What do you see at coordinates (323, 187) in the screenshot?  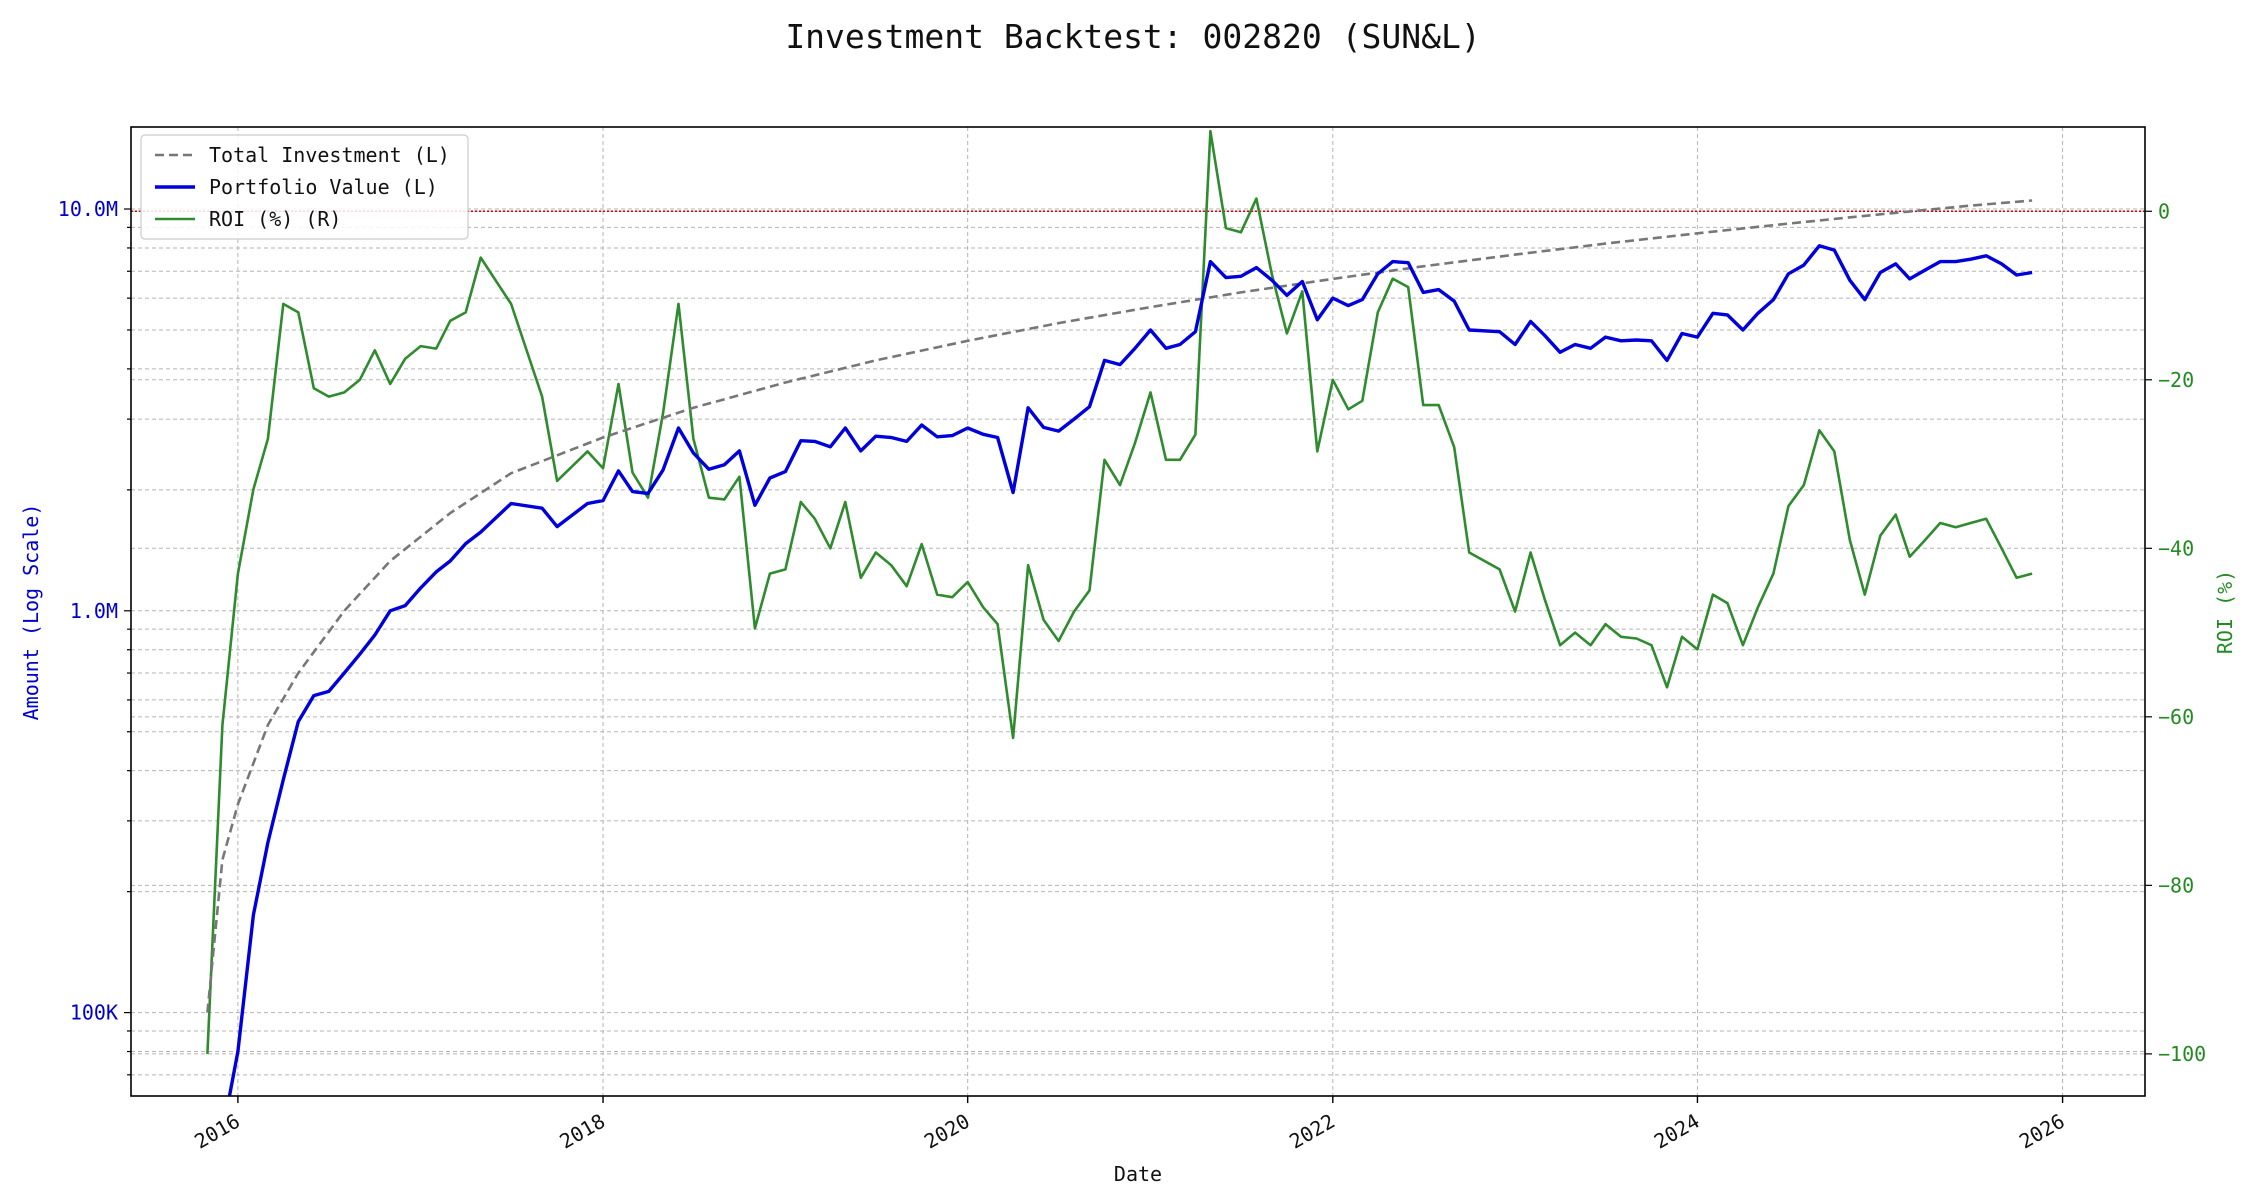 I see `legend-label-portfolio-value: Portfolio Value (L)` at bounding box center [323, 187].